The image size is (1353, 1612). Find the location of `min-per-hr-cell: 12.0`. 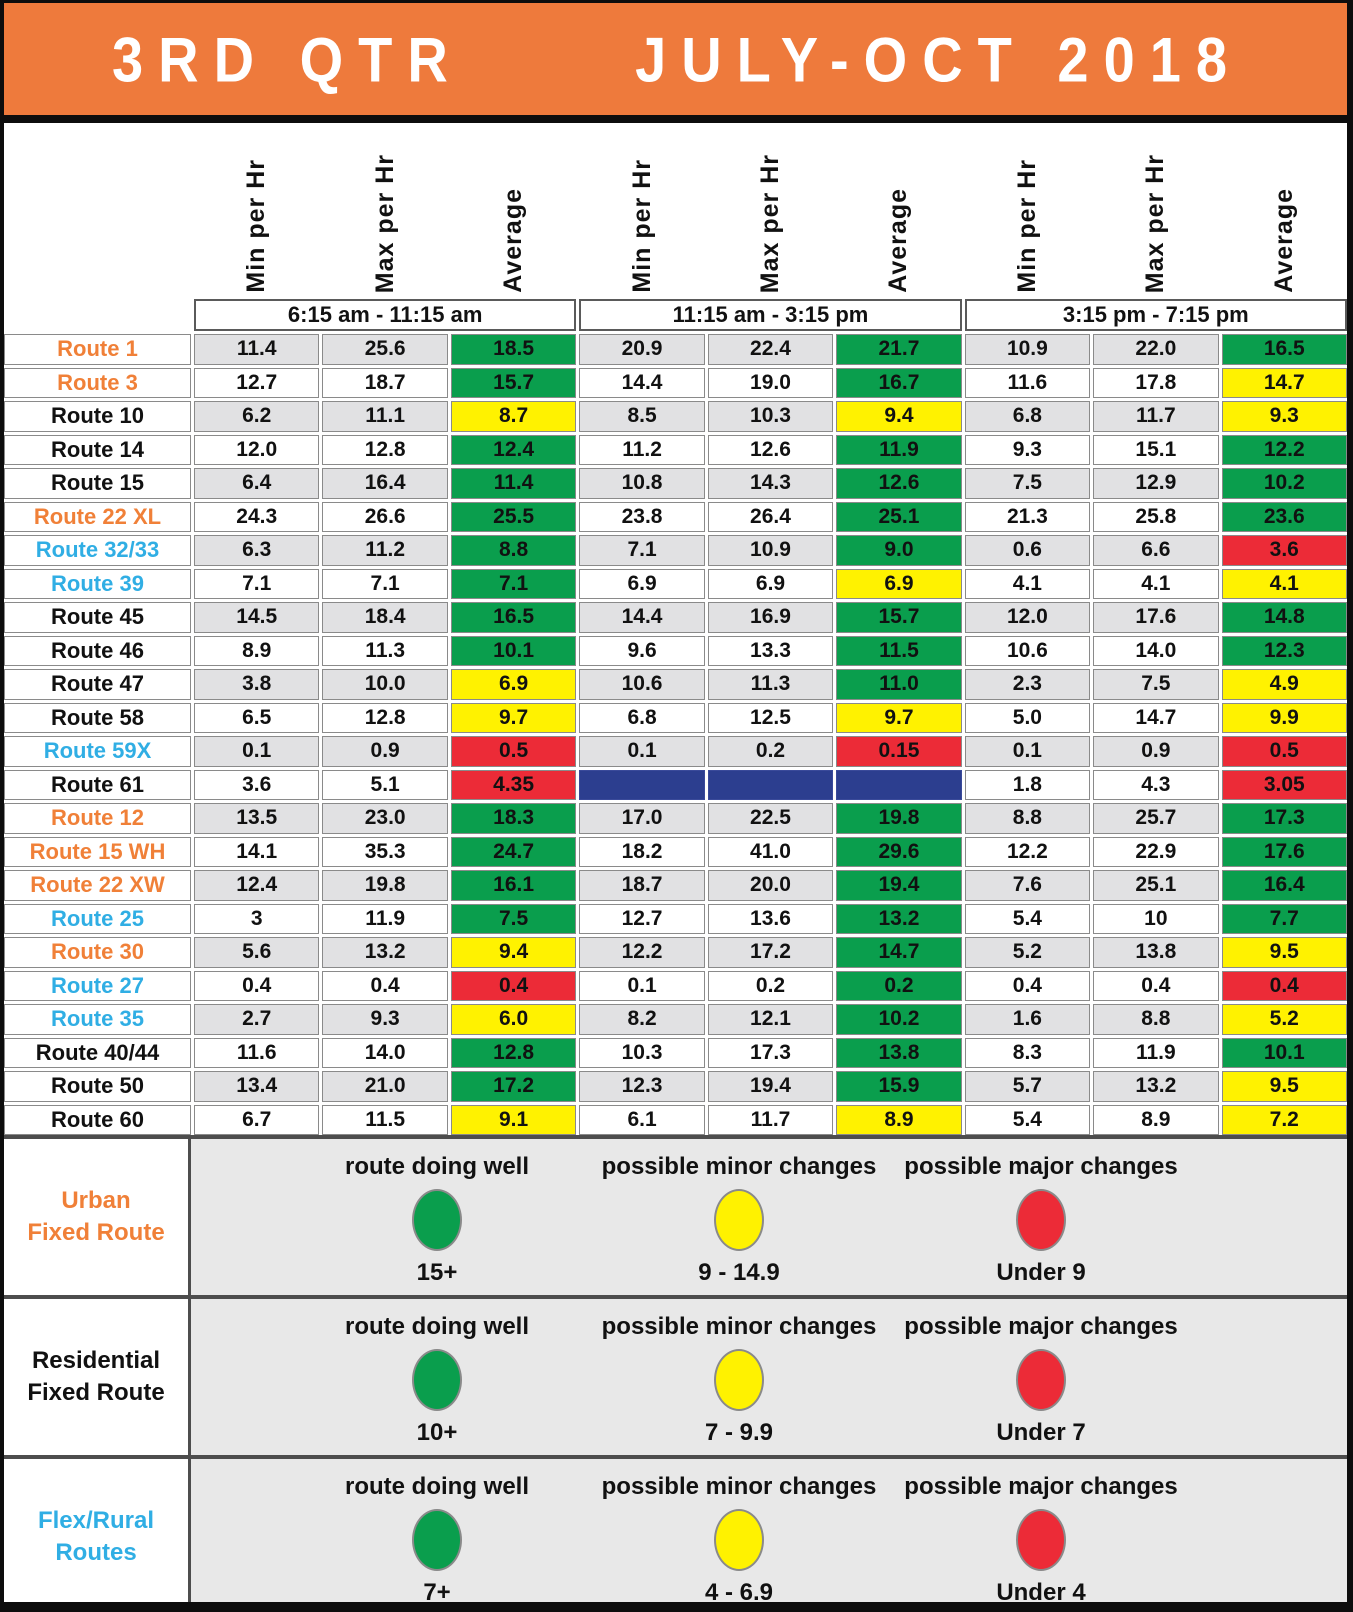

min-per-hr-cell: 12.0 is located at coordinates (1027, 617).